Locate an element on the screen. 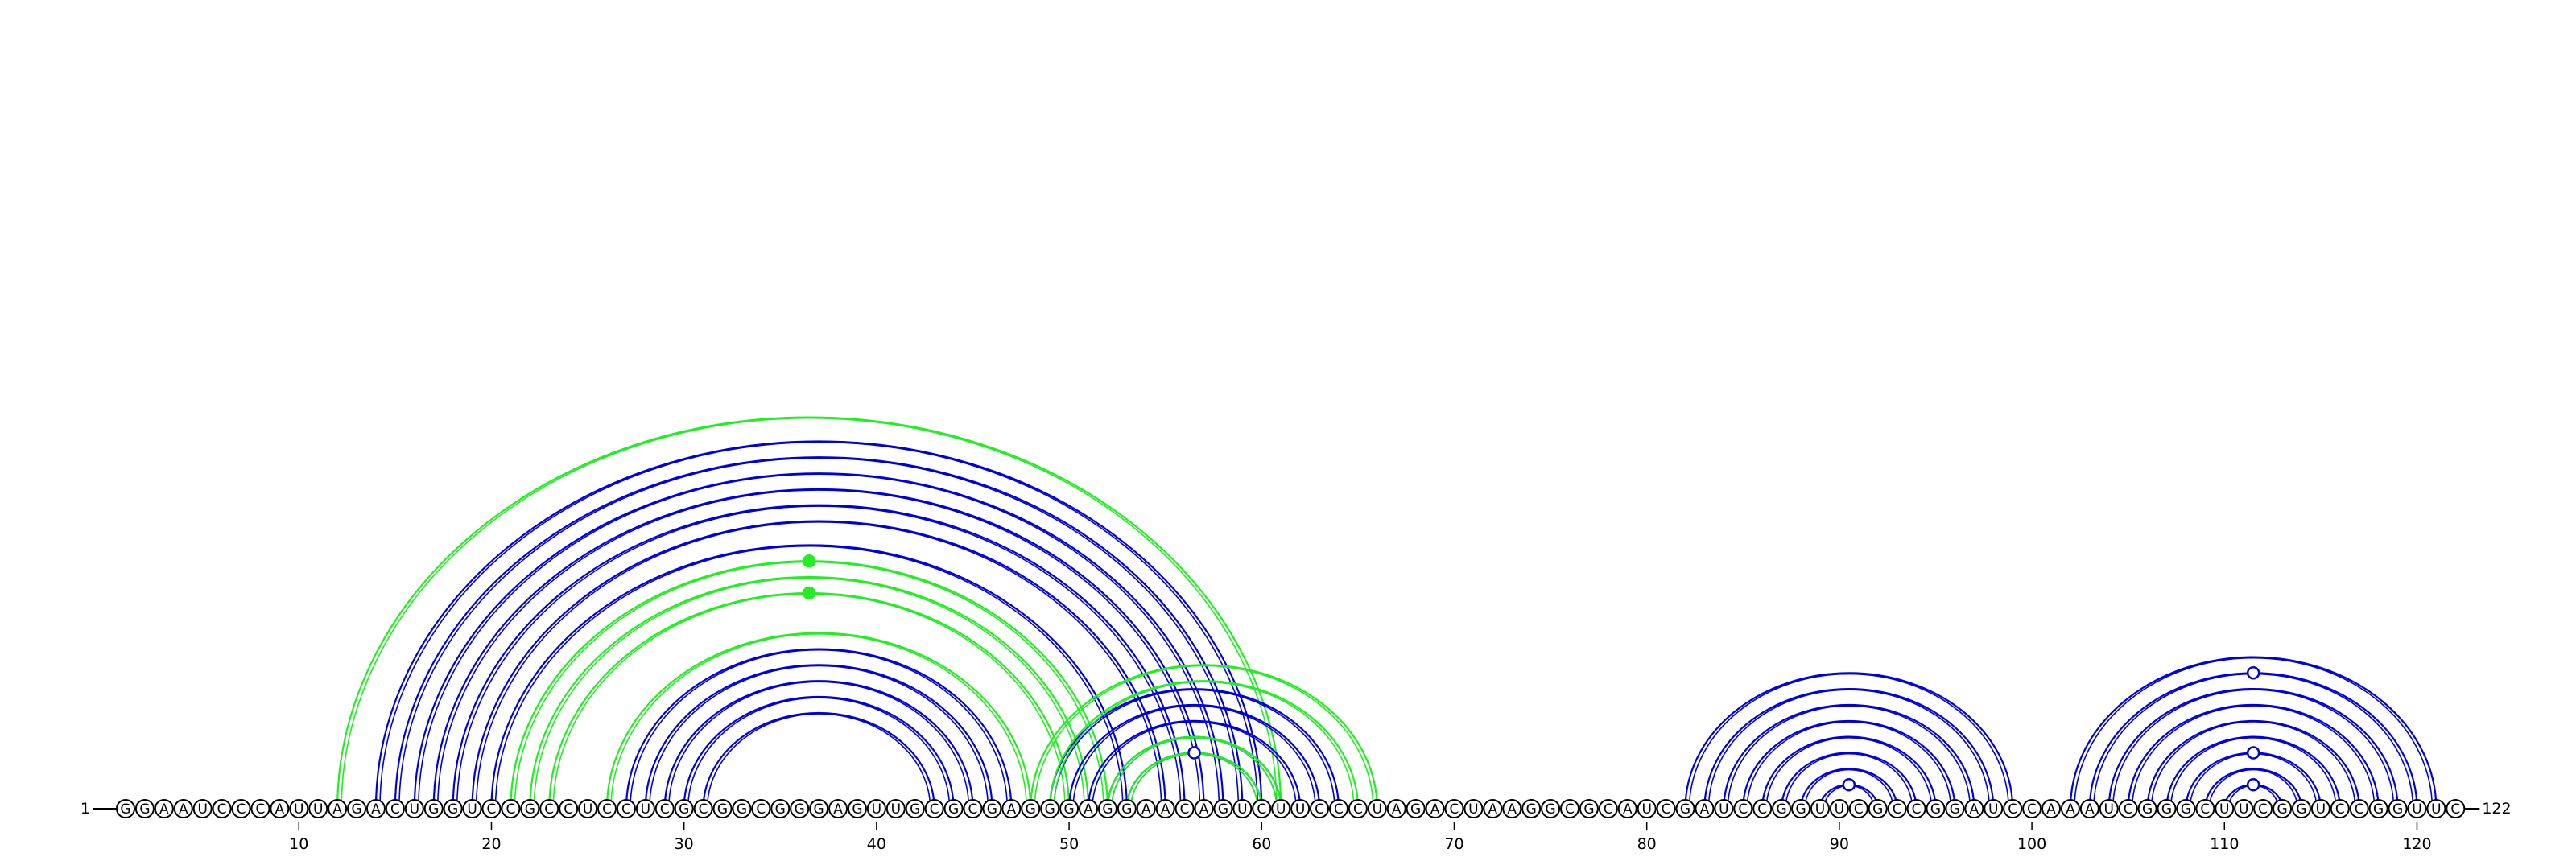 The width and height of the screenshot is (2576, 861). arc-blue-109-114-inner-stroke is located at coordinates (2253, 789).